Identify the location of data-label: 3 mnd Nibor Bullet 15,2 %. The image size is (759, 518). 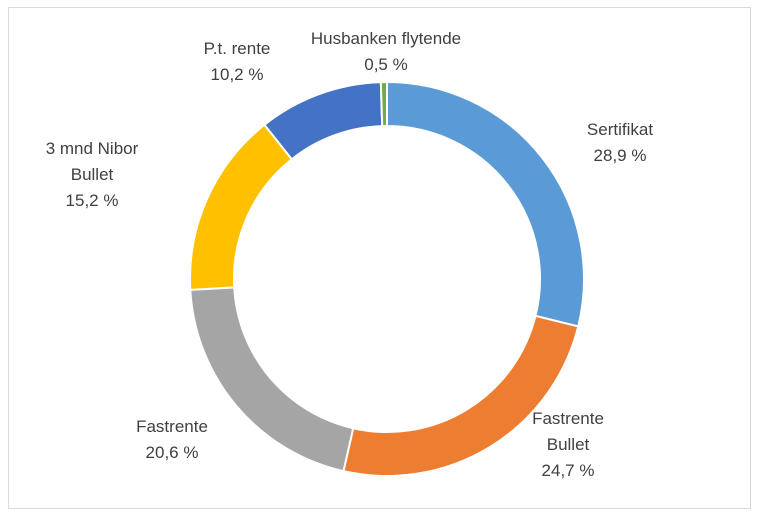
(92, 175).